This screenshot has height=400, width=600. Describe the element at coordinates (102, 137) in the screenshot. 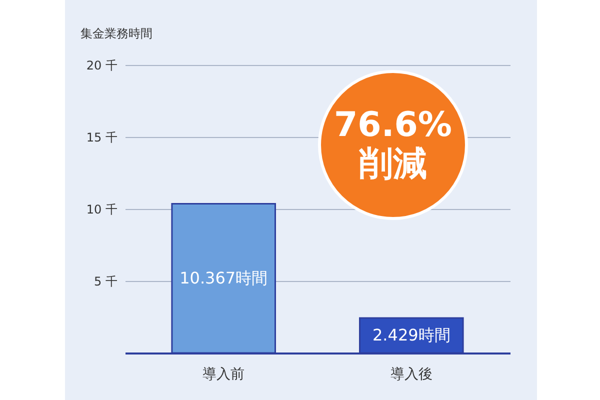

I see `y-tick-label: 15 千` at that location.